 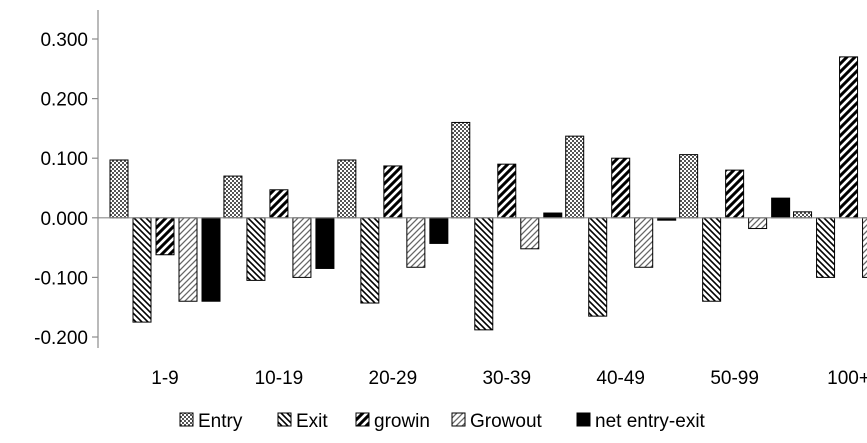 What do you see at coordinates (506, 378) in the screenshot?
I see `x-tick-label: 30-39` at bounding box center [506, 378].